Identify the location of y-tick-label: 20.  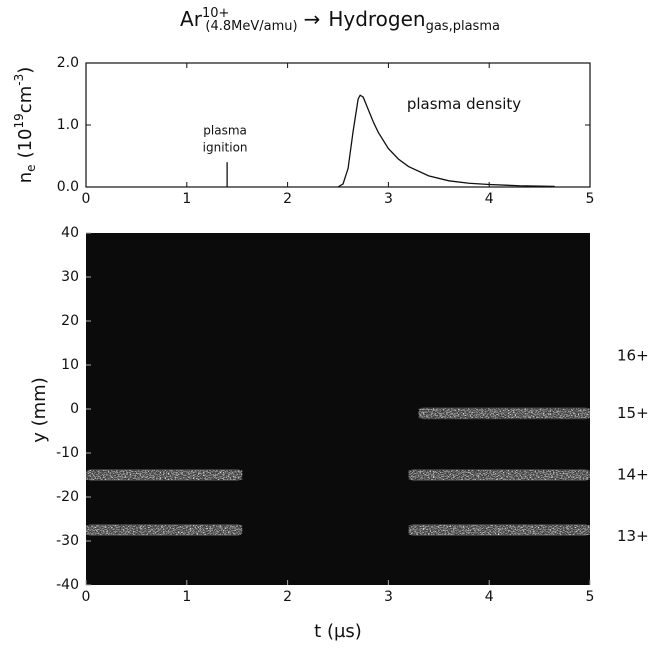
(70, 321).